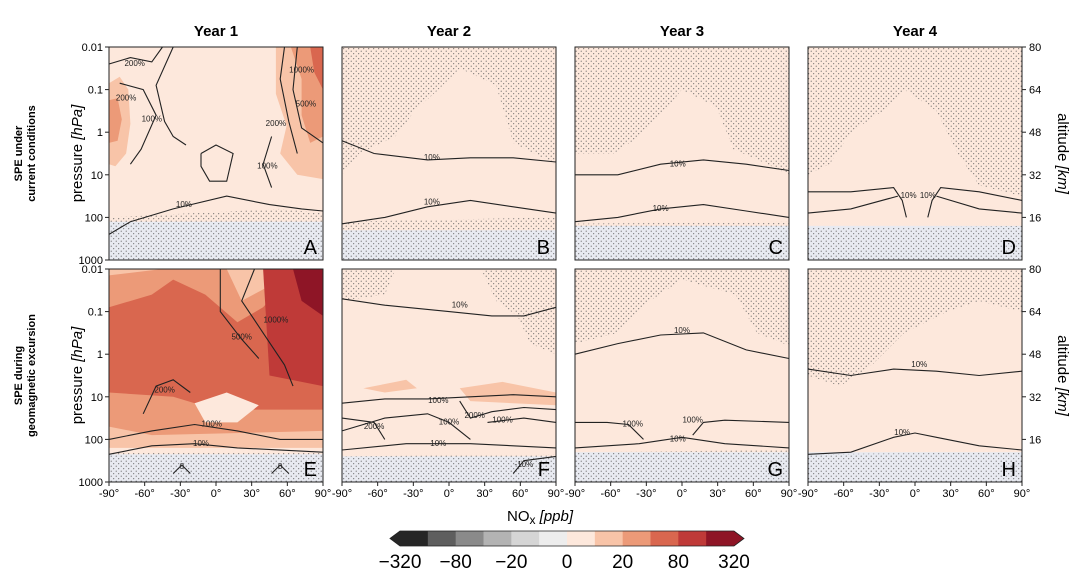 The height and width of the screenshot is (581, 1080). I want to click on row-title: SPE undercurrent conditions, so click(25, 153).